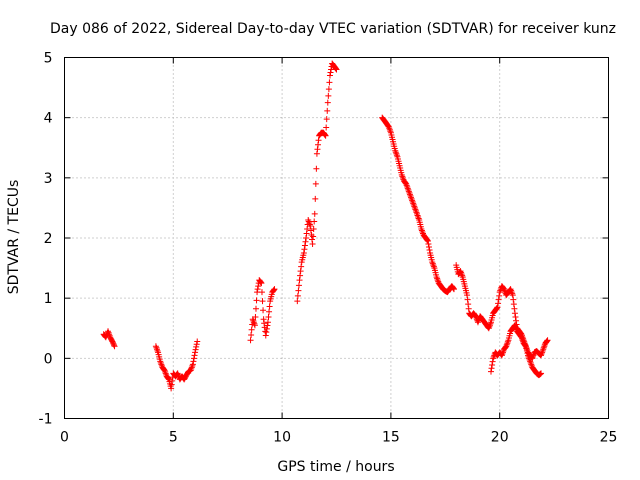 Image resolution: width=640 pixels, height=480 pixels. I want to click on x-axis-label: GPS time / hours, so click(335, 467).